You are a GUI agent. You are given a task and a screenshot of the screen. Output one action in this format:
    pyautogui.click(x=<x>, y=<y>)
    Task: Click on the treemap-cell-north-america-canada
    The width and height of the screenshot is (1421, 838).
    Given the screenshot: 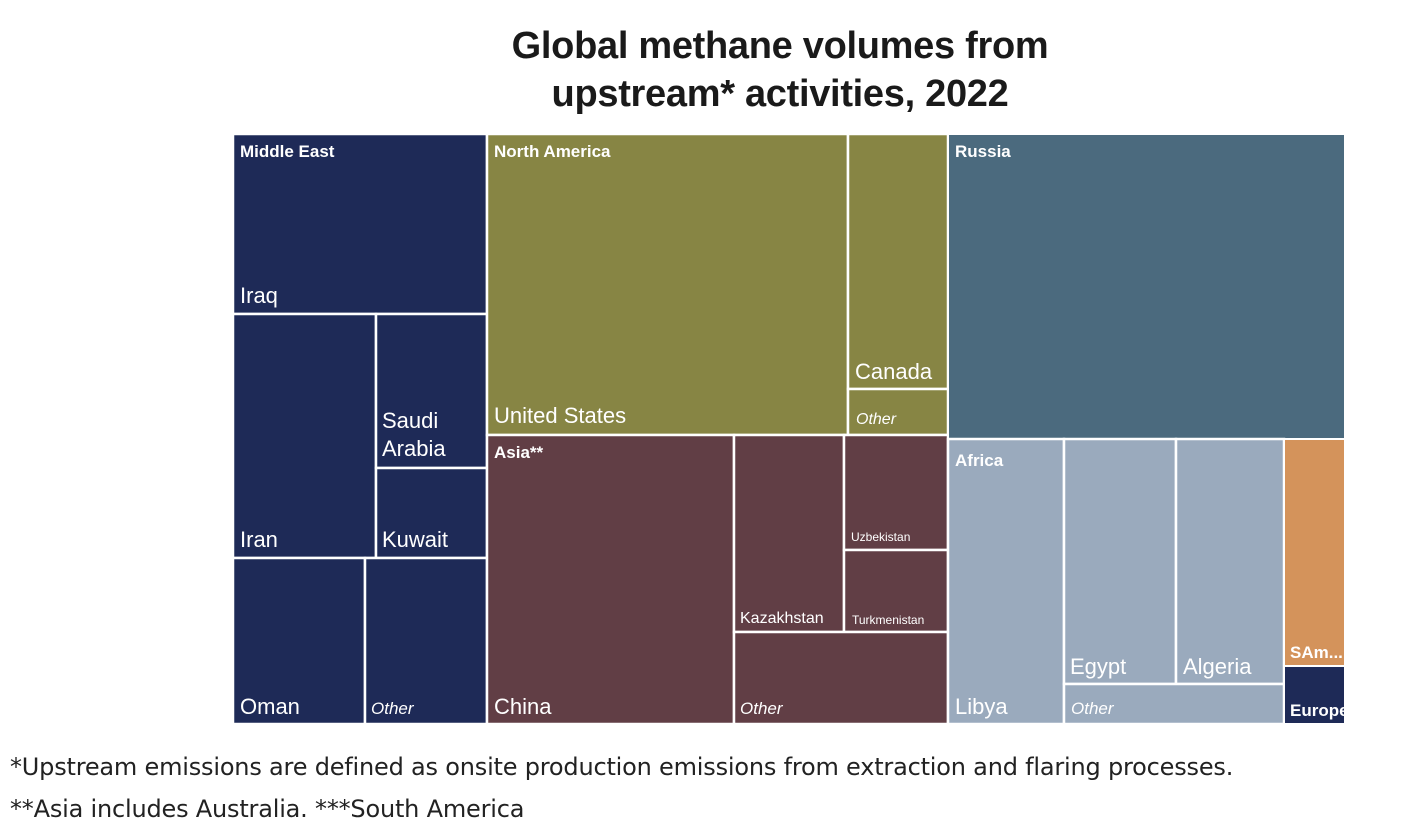 What is the action you would take?
    pyautogui.click(x=898, y=261)
    